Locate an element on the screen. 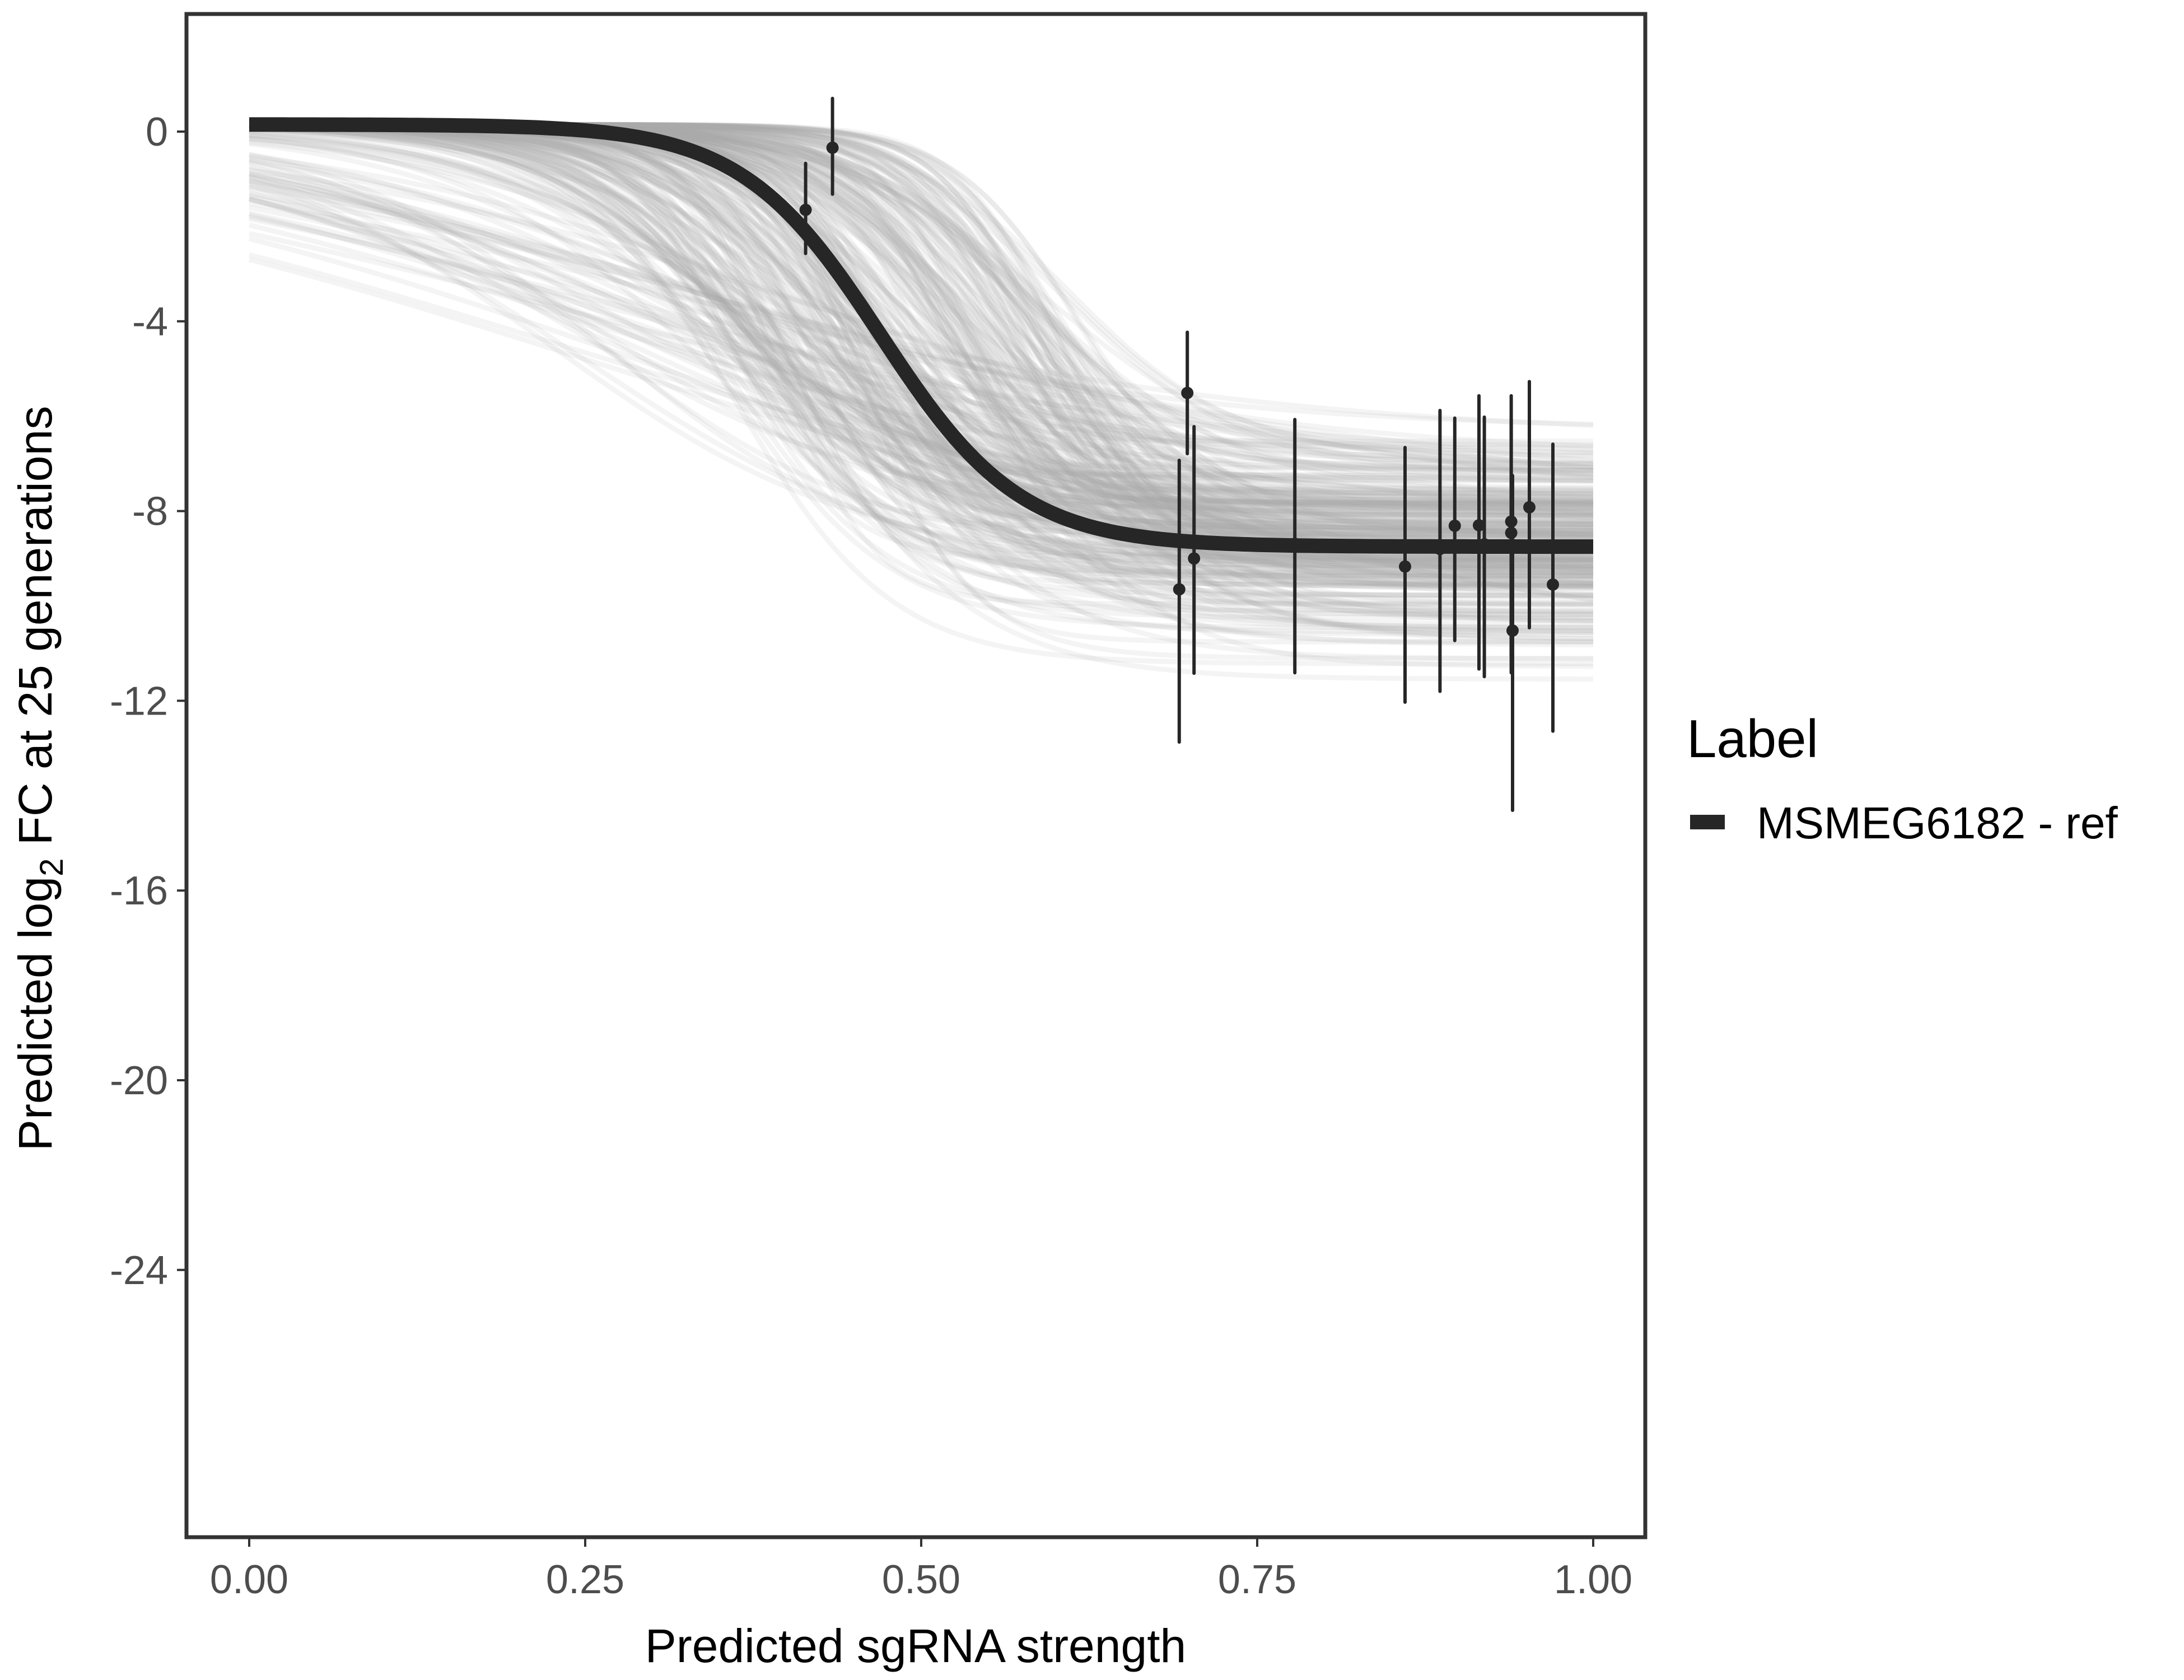 The image size is (2184, 1680). y-axis-title-subscript: 2 is located at coordinates (52, 867).